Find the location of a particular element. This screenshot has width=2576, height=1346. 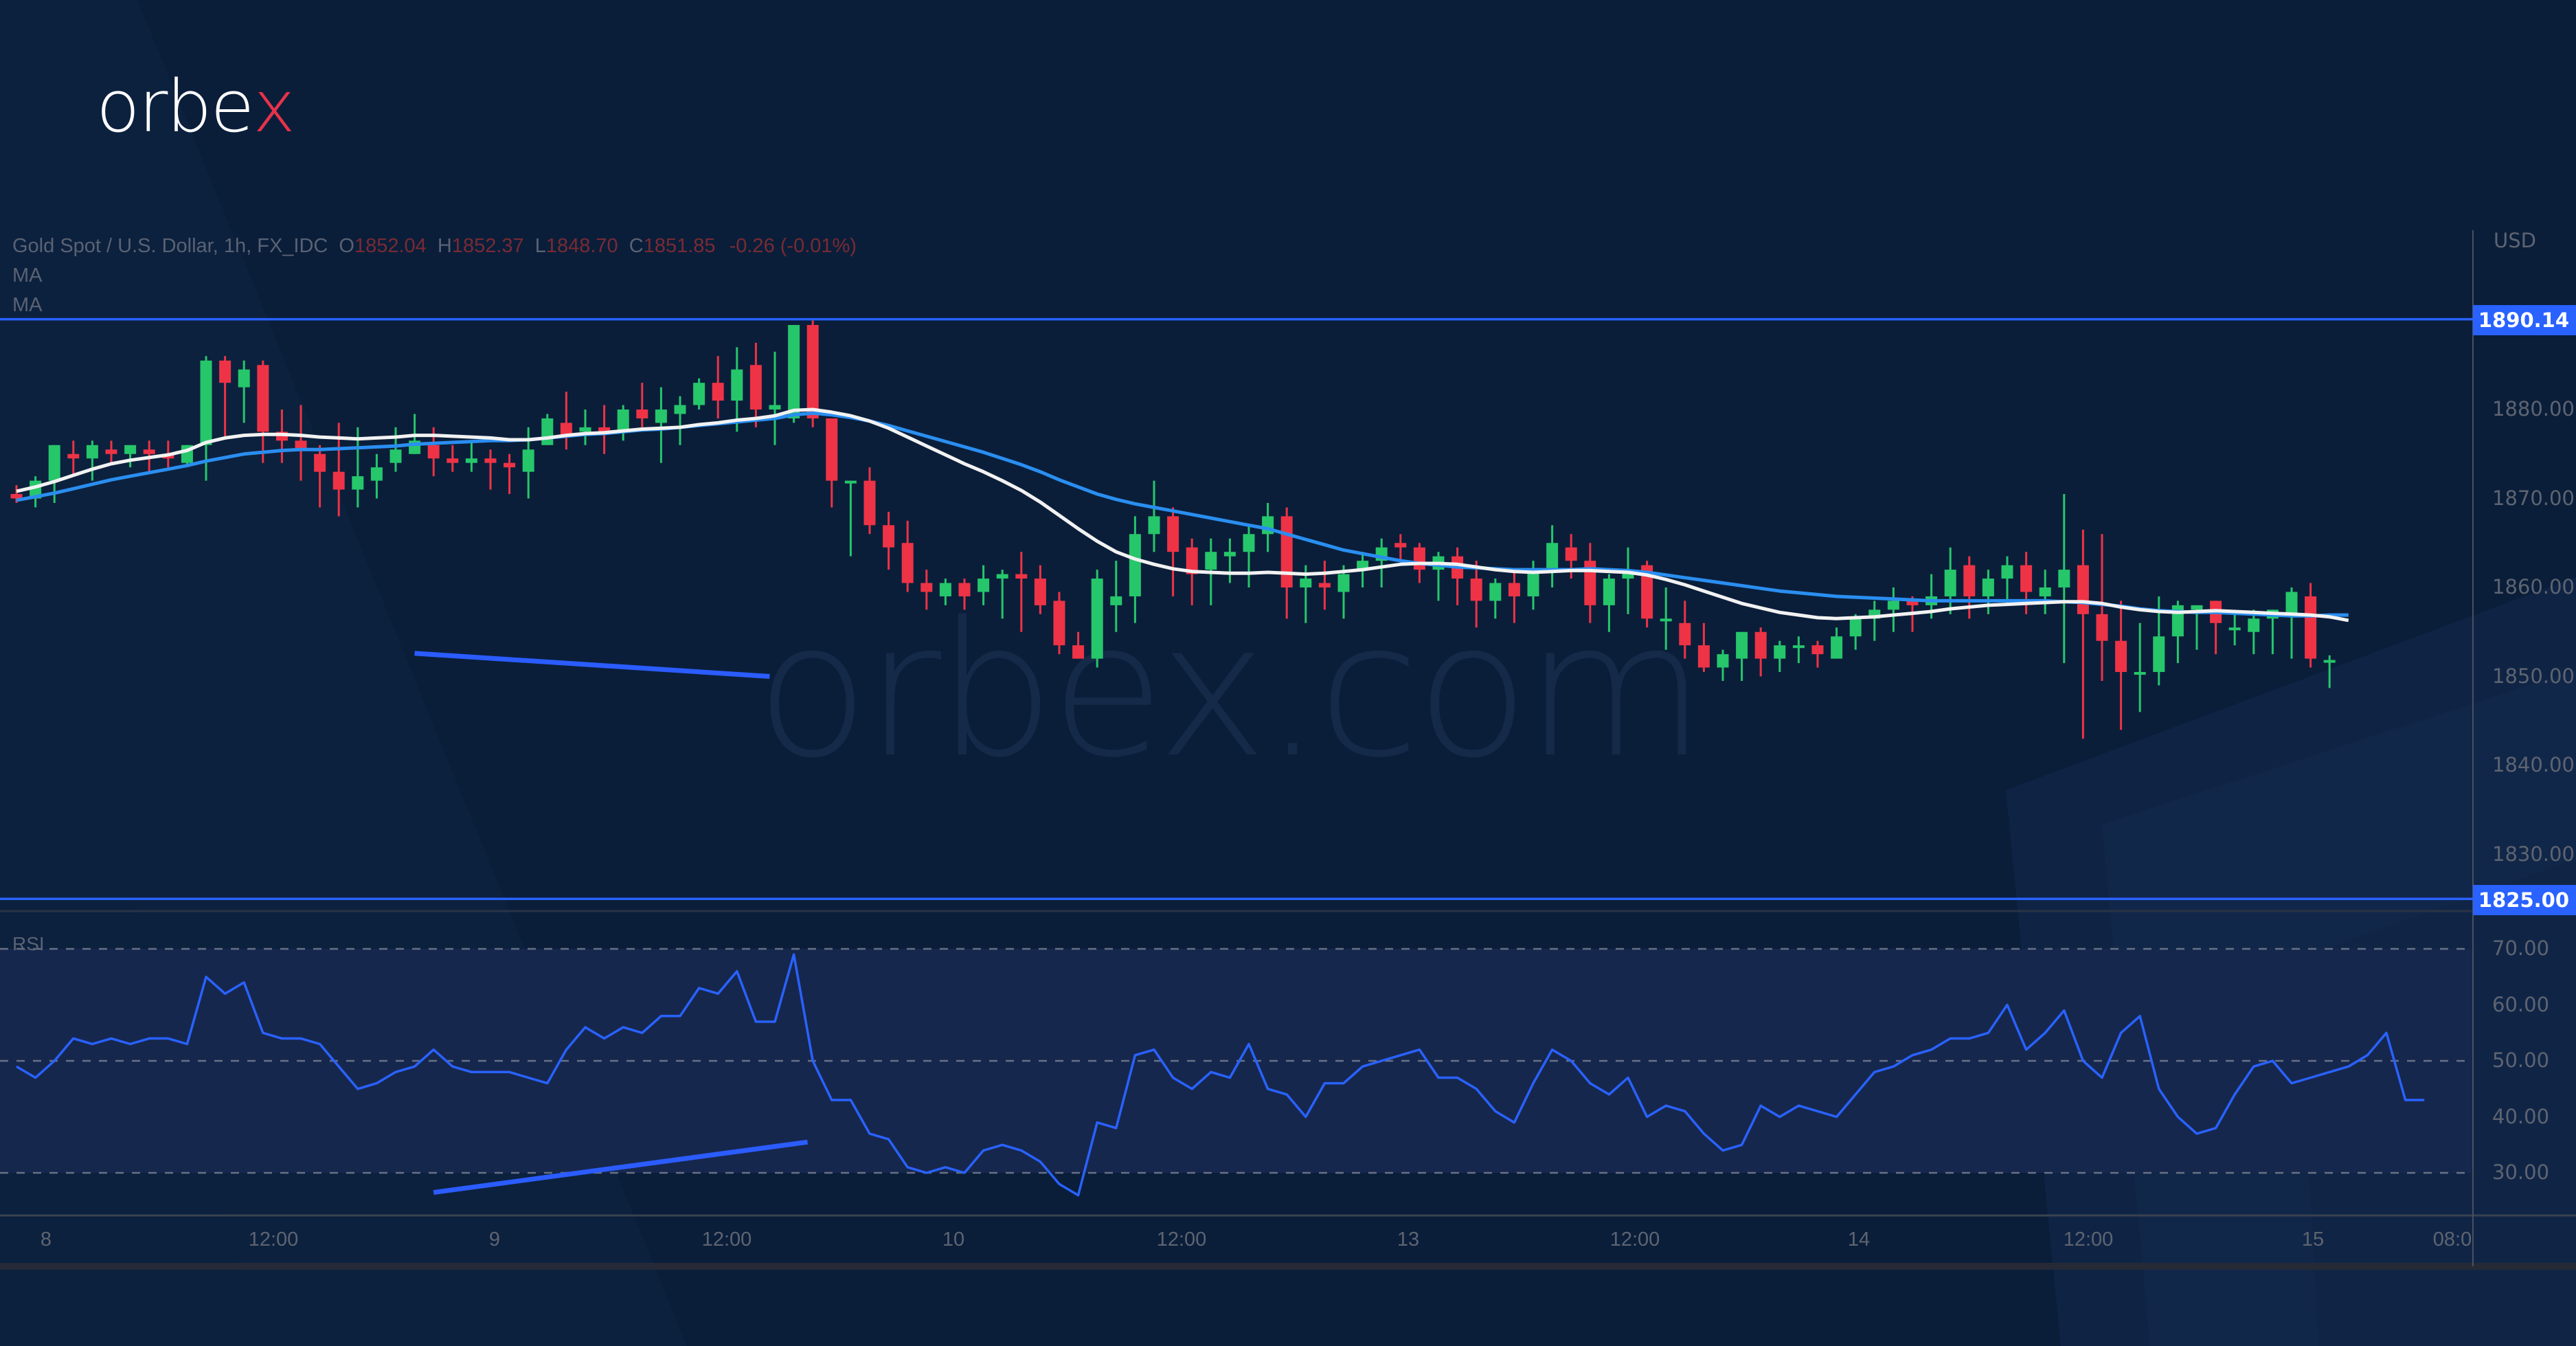

indicator-ma-1: MA is located at coordinates (27, 276).